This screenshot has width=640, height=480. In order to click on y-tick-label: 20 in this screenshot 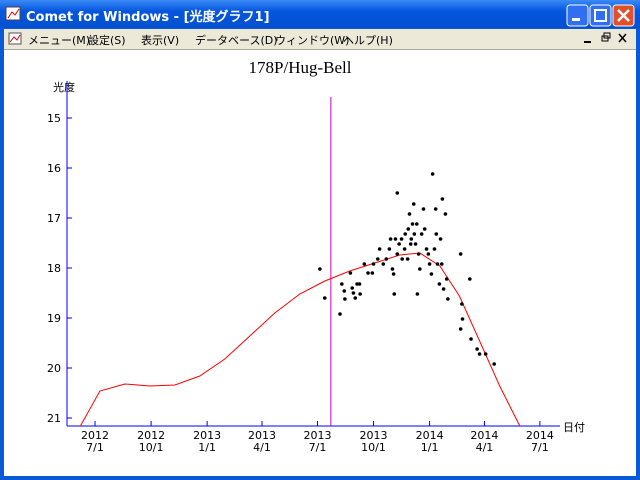, I will do `click(54, 368)`.